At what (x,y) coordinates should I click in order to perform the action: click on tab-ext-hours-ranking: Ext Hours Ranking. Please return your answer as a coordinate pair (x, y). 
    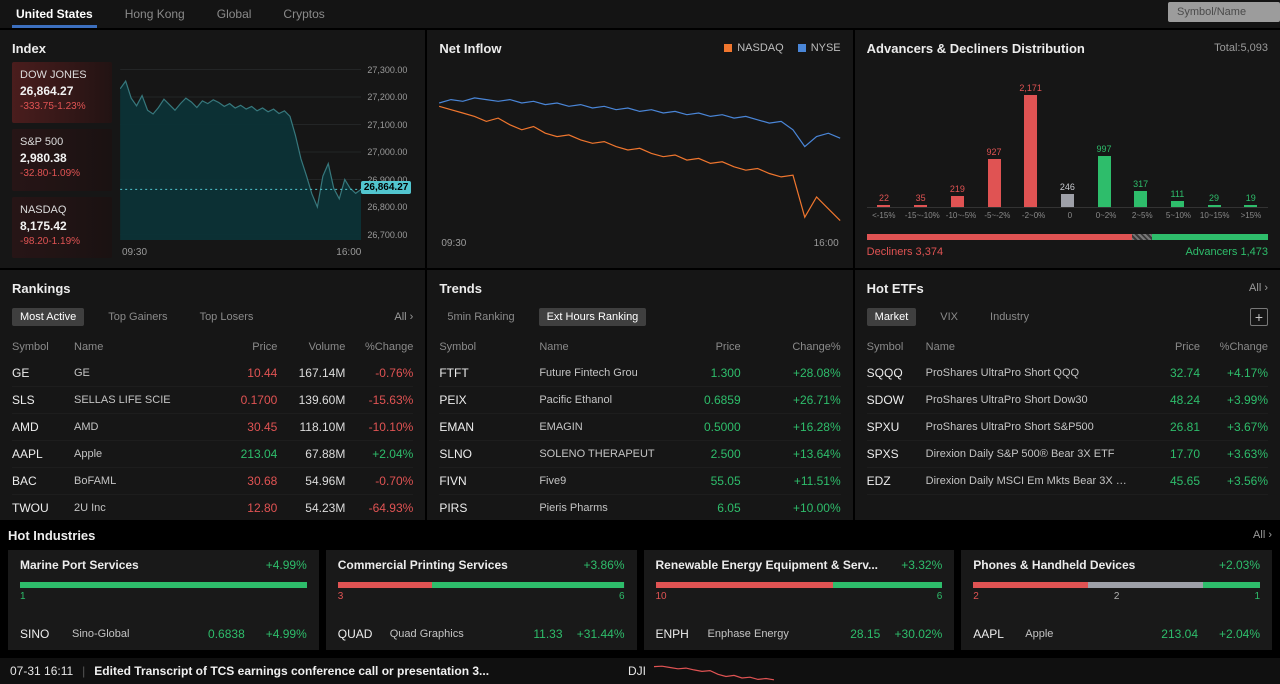
    Looking at the image, I should click on (592, 317).